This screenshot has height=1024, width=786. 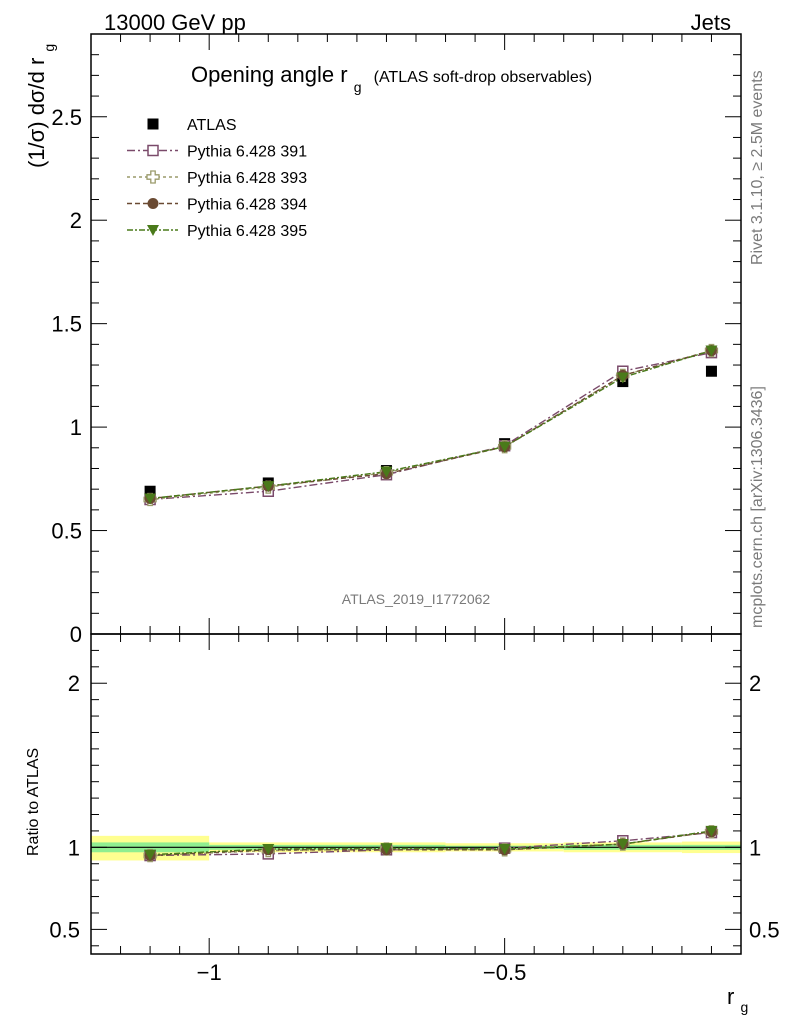 I want to click on x-tick-label: −1, so click(x=209, y=972).